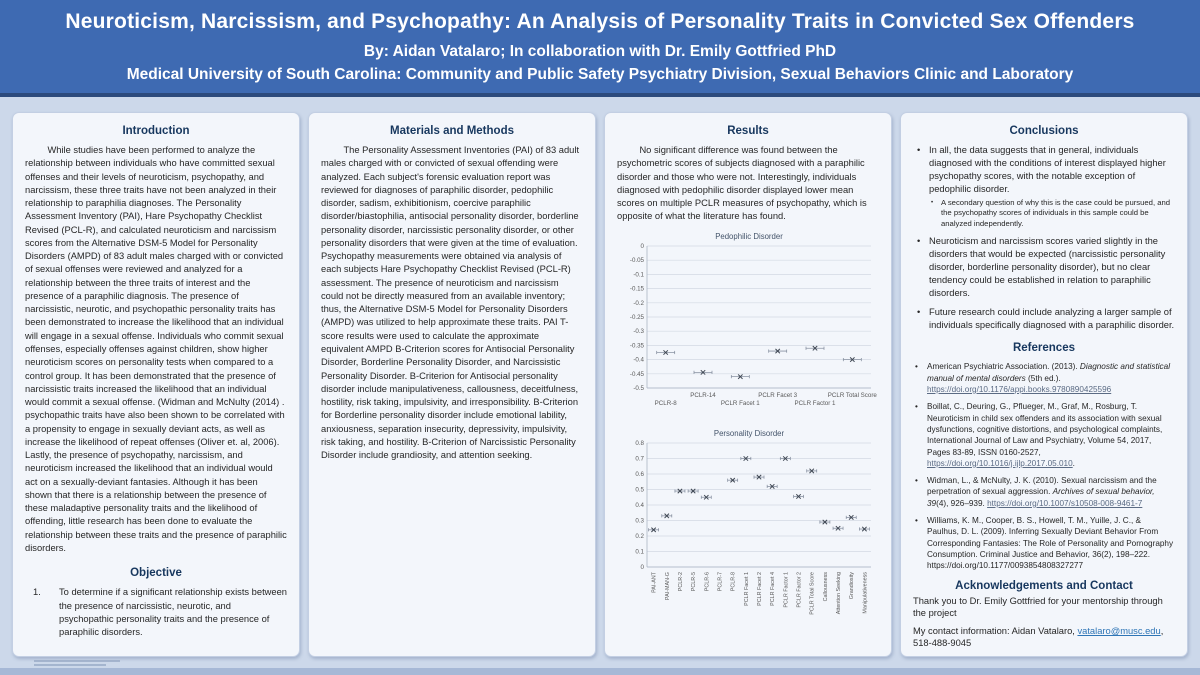 The image size is (1200, 675). What do you see at coordinates (639, 489) in the screenshot?
I see `svg-text: 0.5` at bounding box center [639, 489].